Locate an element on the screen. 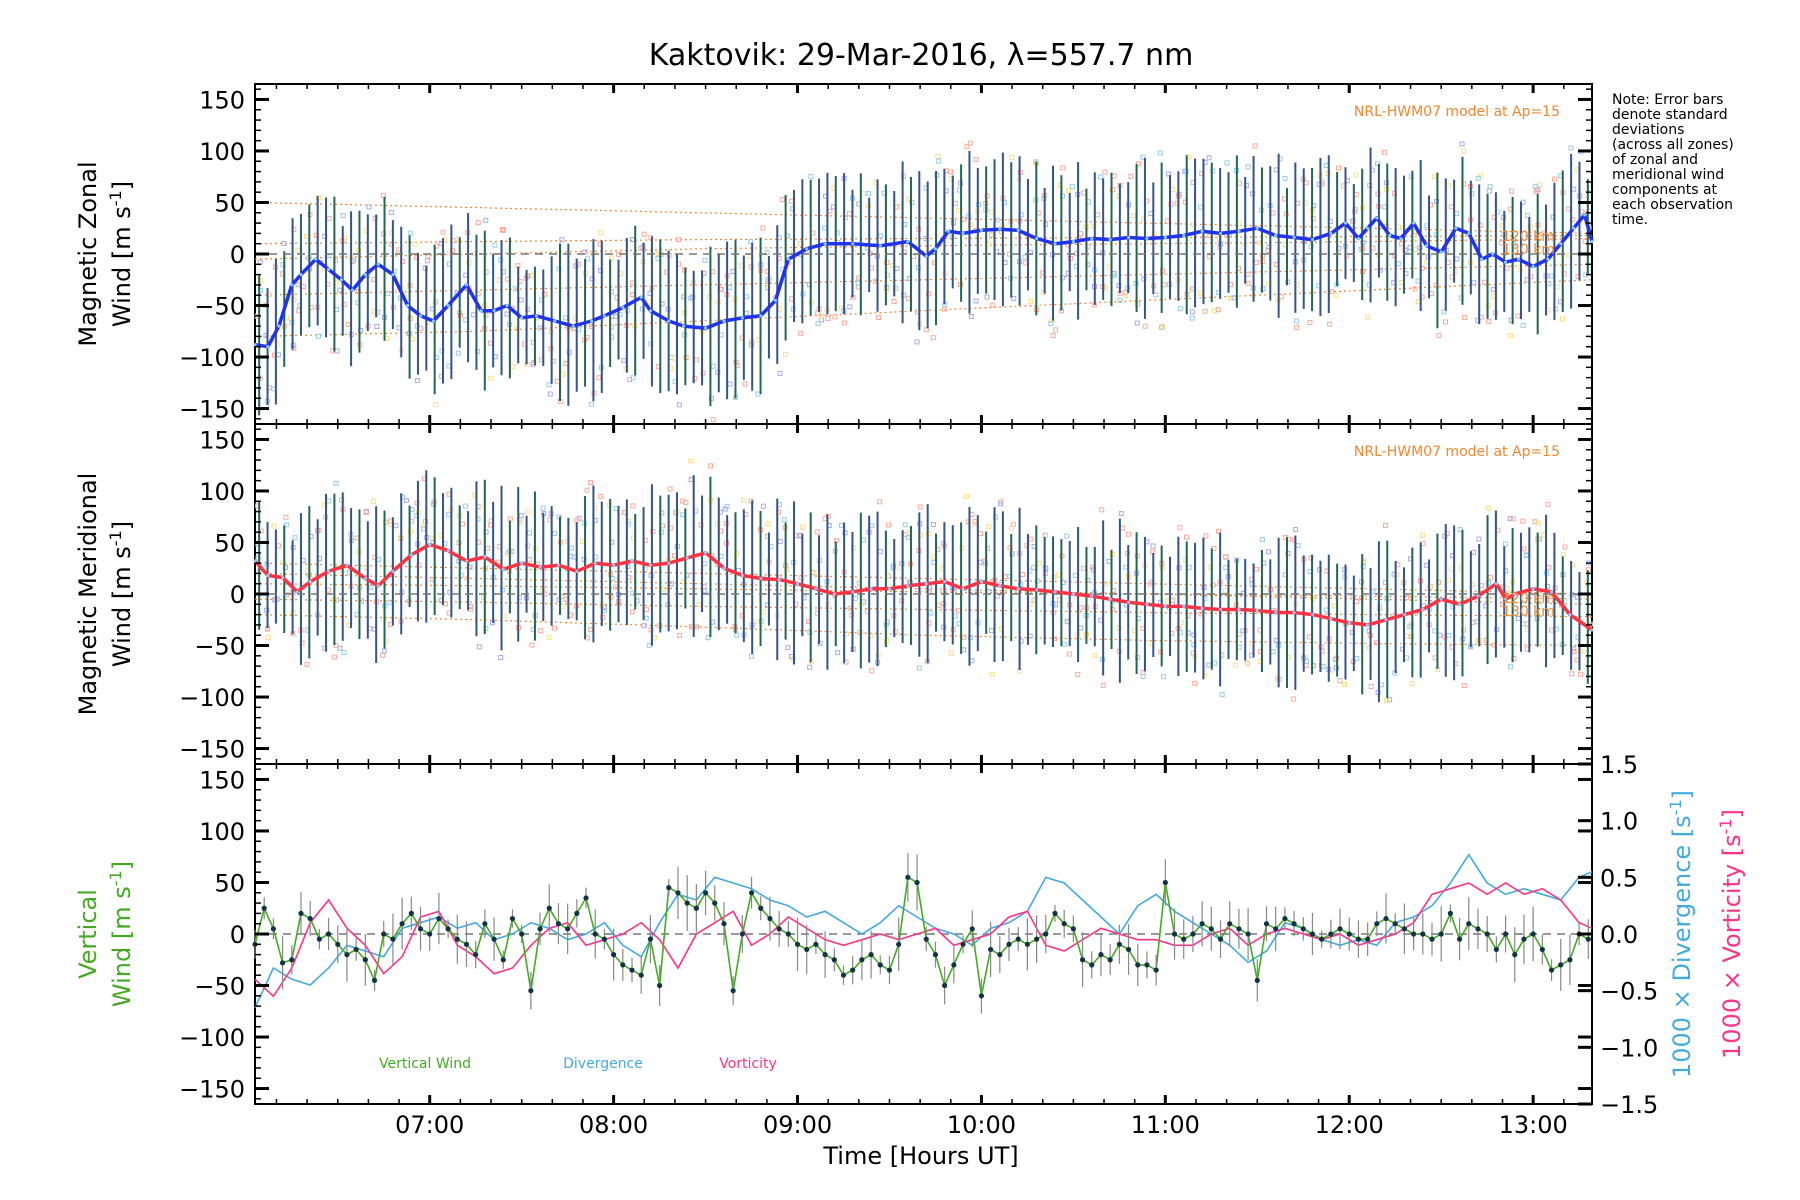 The image size is (1800, 1200). meridional-y-label-top: Magnetic Meridional is located at coordinates (88, 594).